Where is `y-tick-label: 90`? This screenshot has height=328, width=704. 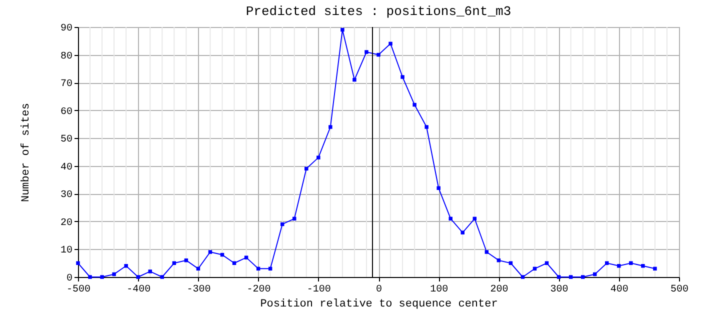
y-tick-label: 90 is located at coordinates (66, 29).